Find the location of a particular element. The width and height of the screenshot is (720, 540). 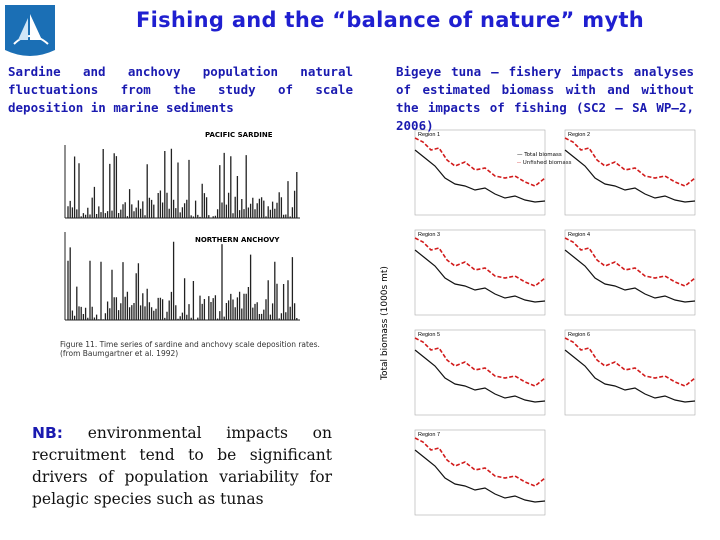

region-label: Region 6 is located at coordinates (579, 335).